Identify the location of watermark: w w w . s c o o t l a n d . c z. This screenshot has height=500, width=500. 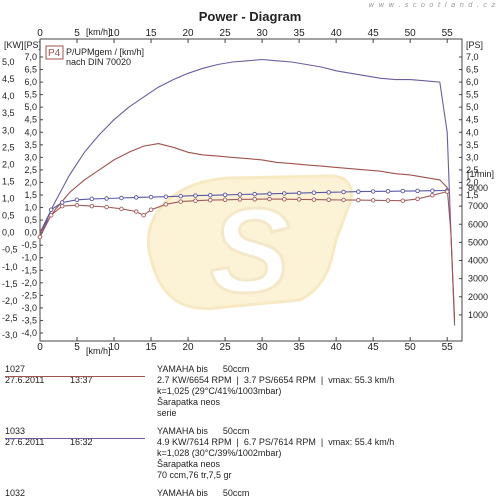
(432, 5).